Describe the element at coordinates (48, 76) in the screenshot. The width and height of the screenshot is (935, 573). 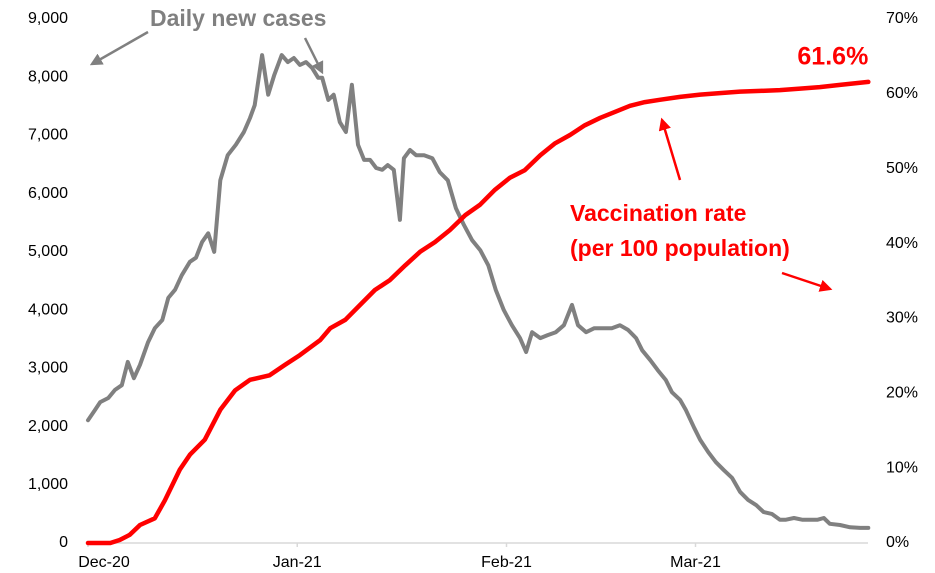
I see `y-tick-label: 8,000` at that location.